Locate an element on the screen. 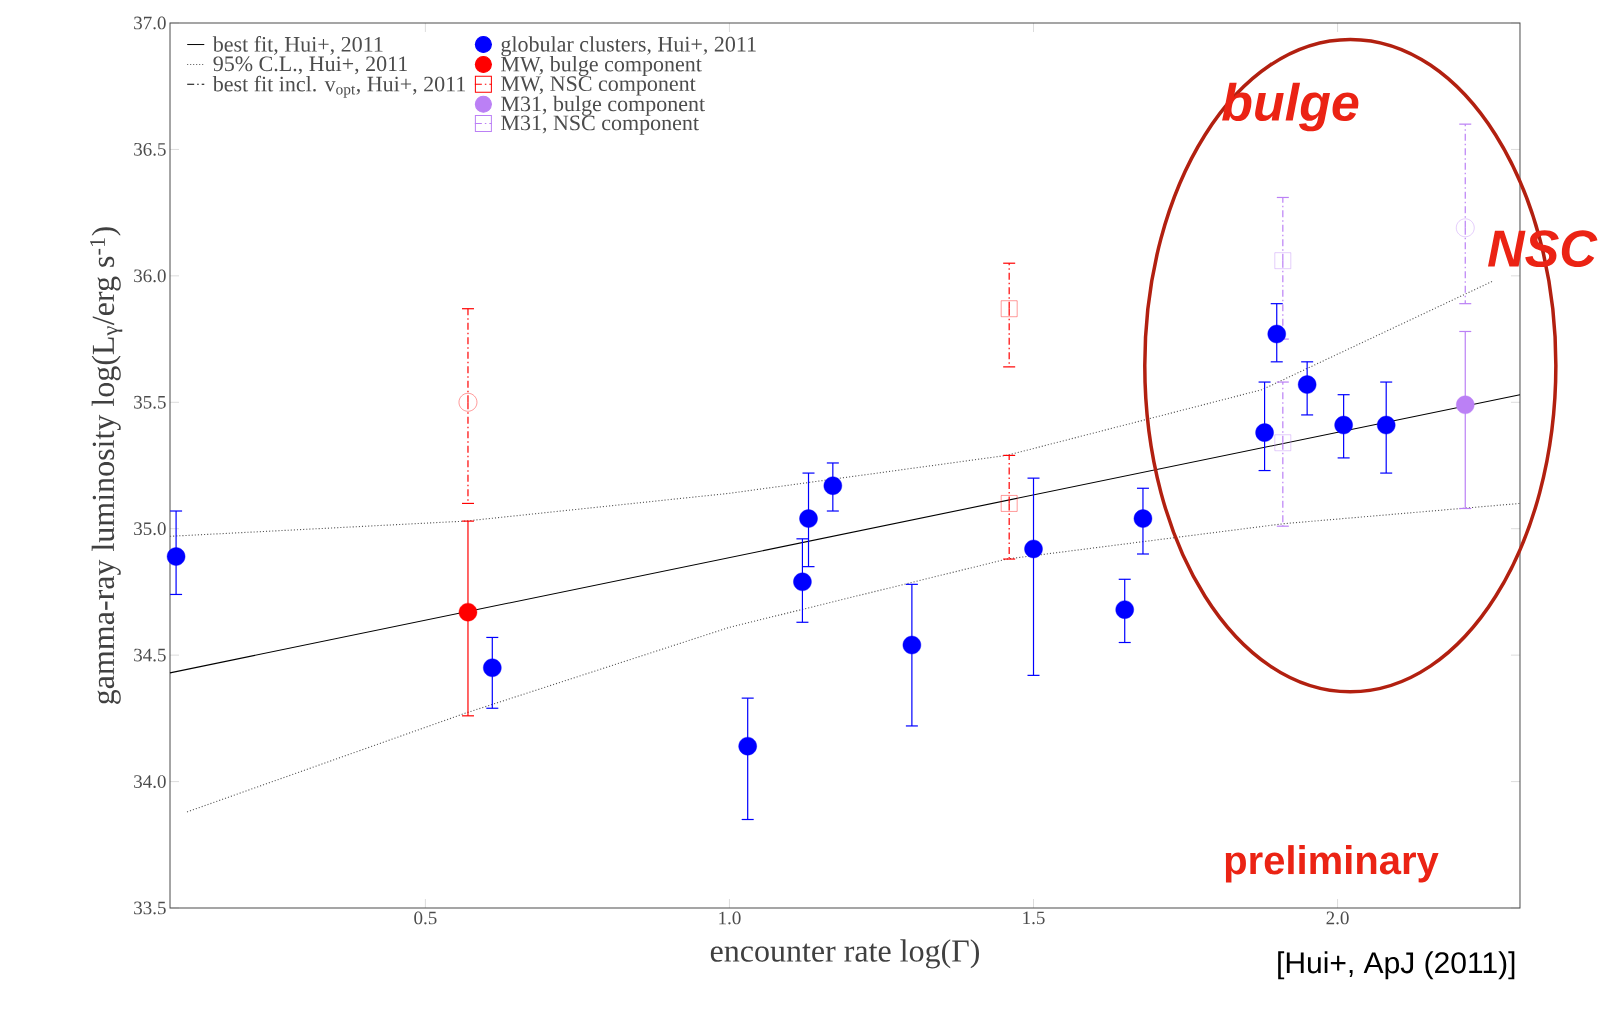 The width and height of the screenshot is (1624, 1021). legend-label: MW, NSC component is located at coordinates (598, 86).